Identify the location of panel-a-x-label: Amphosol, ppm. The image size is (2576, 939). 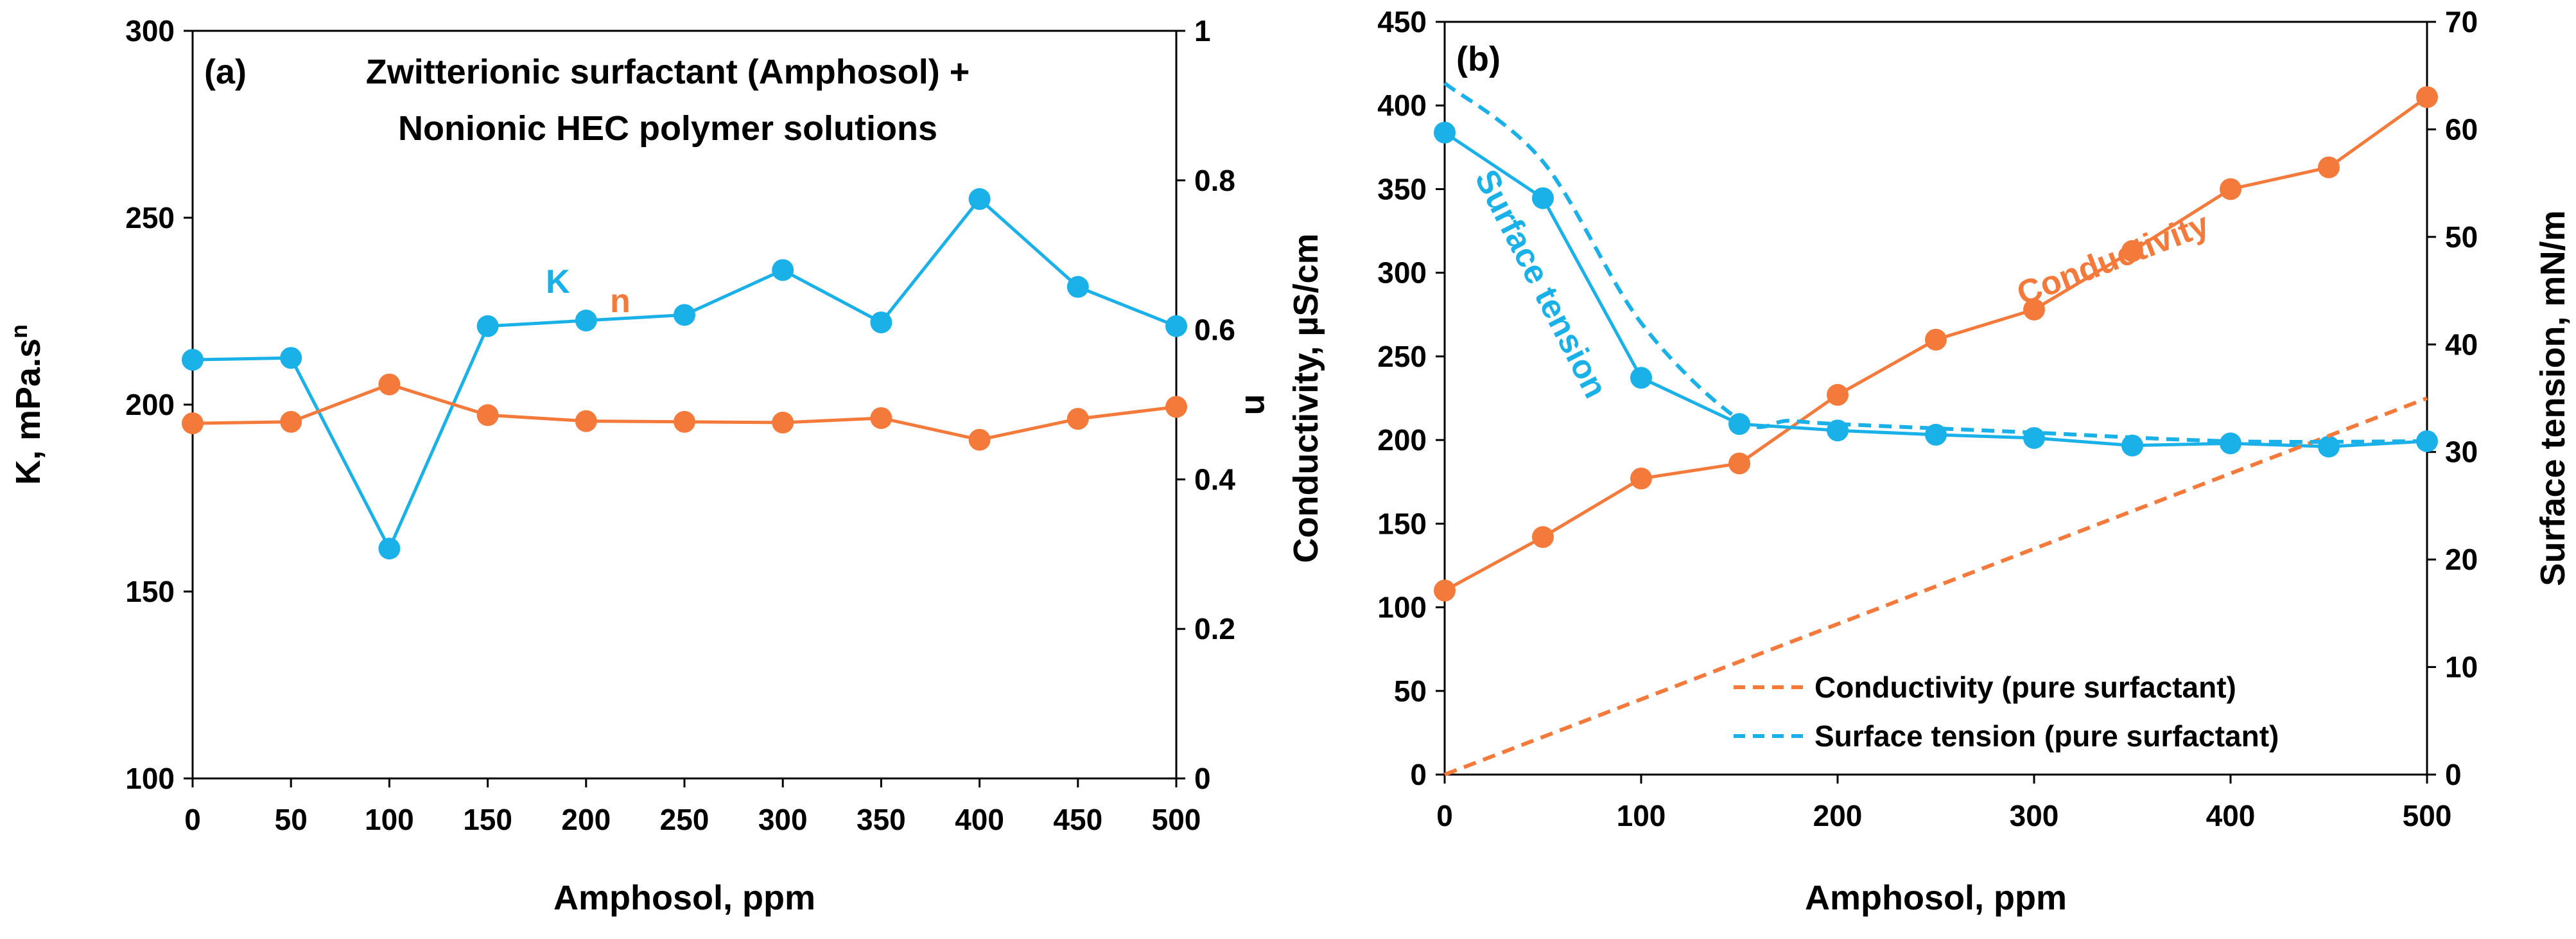
(684, 898).